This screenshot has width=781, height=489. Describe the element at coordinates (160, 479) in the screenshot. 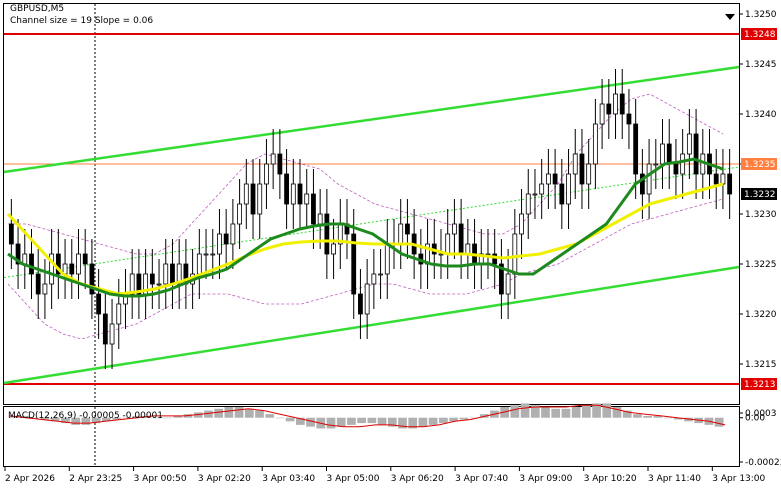

I see `x-tick-label: 3 Apr 00:50` at that location.